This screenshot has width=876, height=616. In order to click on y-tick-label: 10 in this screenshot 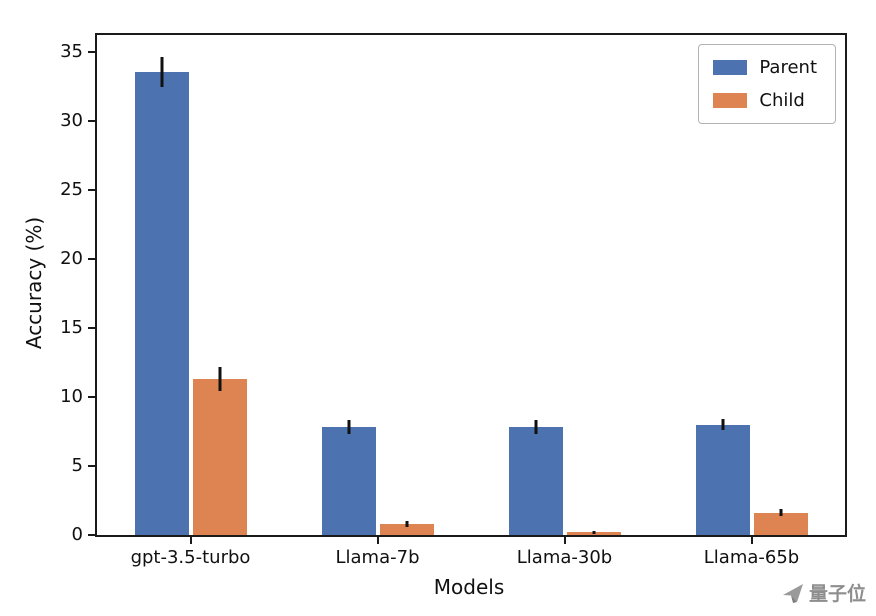, I will do `click(71, 396)`.